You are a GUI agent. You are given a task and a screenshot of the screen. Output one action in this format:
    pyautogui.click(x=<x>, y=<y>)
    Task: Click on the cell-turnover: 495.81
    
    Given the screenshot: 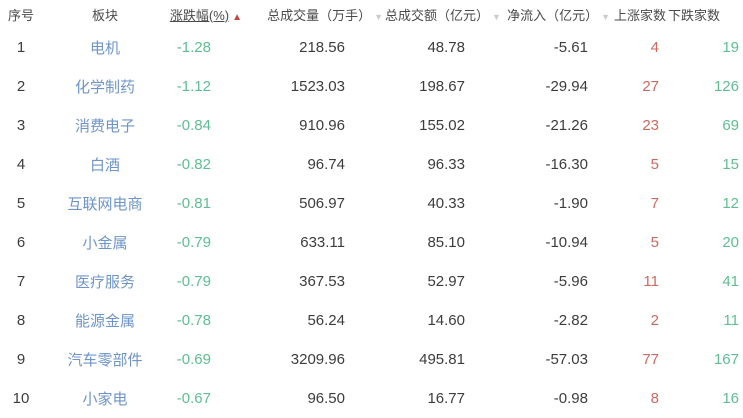 What is the action you would take?
    pyautogui.click(x=442, y=359)
    